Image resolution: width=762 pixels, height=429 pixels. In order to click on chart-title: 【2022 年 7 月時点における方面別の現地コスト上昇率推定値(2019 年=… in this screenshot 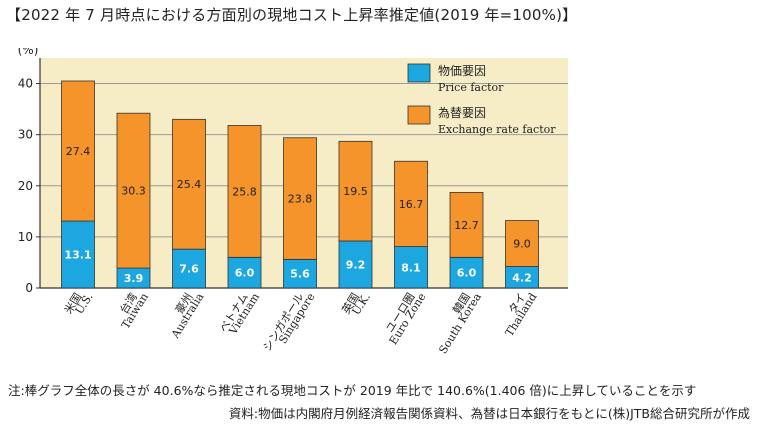, I will do `click(292, 15)`.